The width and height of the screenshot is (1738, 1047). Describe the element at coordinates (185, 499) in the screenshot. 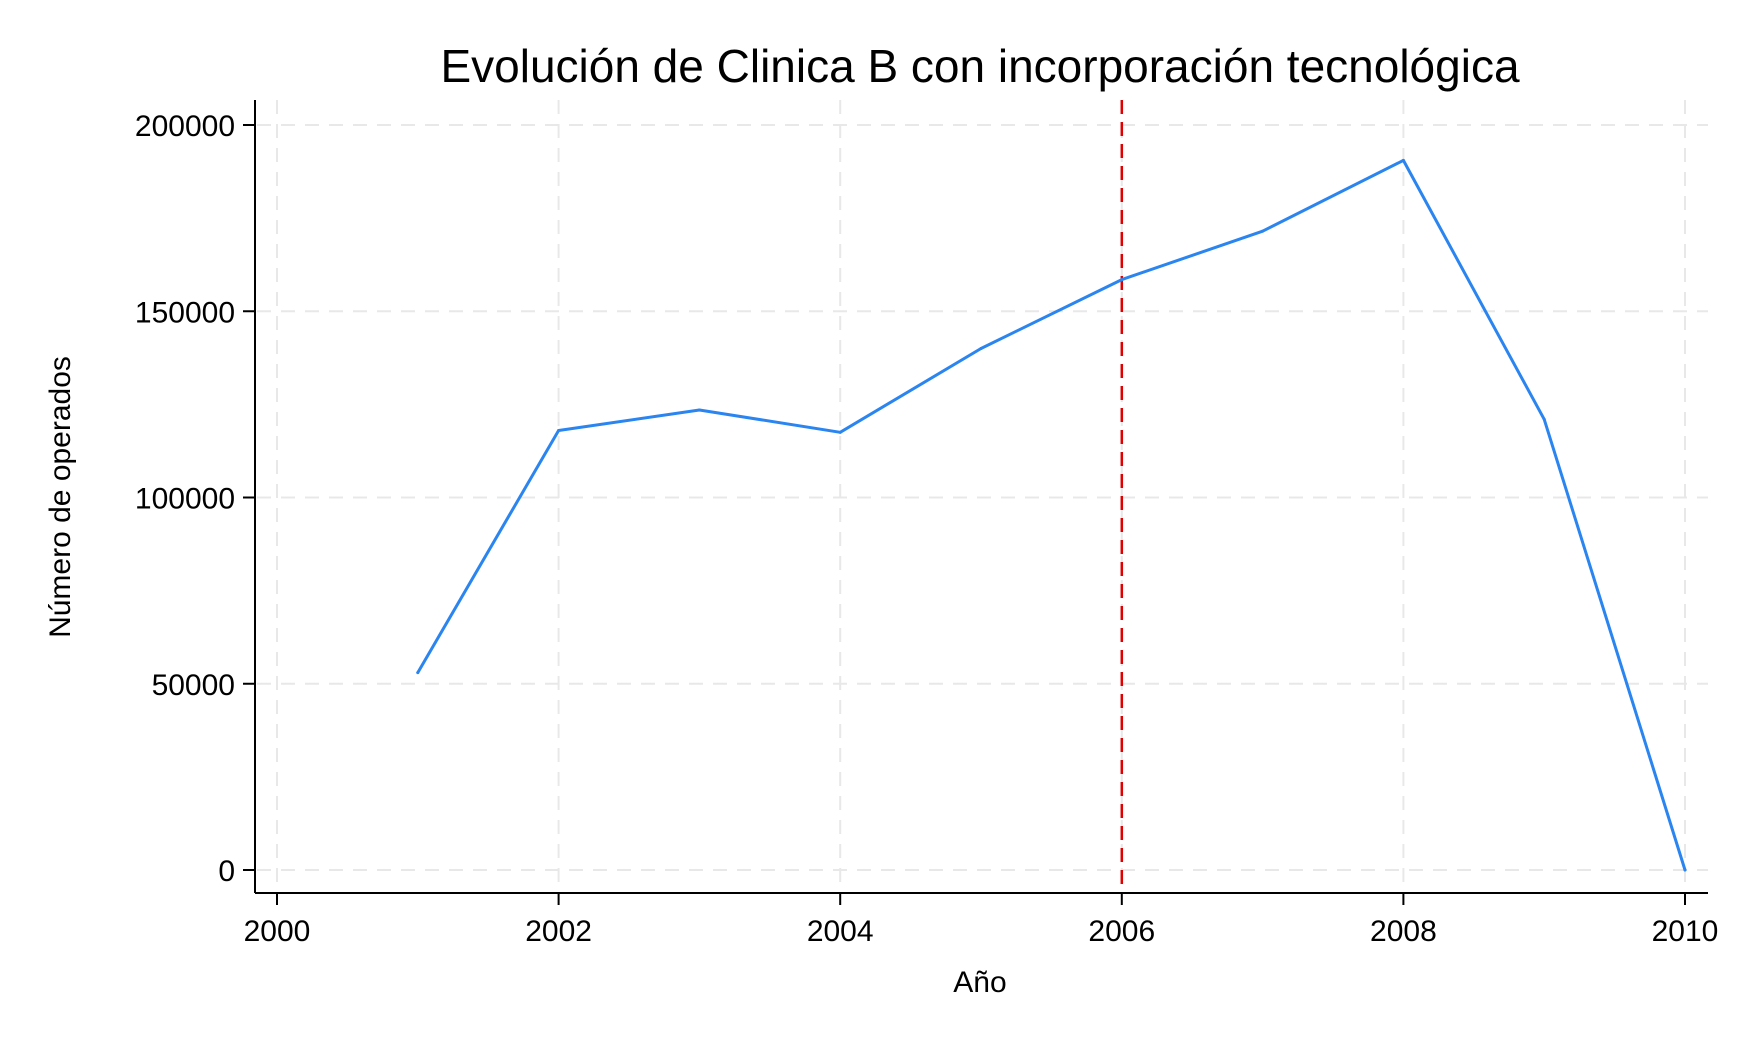

I see `y-tick-label: 100000` at that location.